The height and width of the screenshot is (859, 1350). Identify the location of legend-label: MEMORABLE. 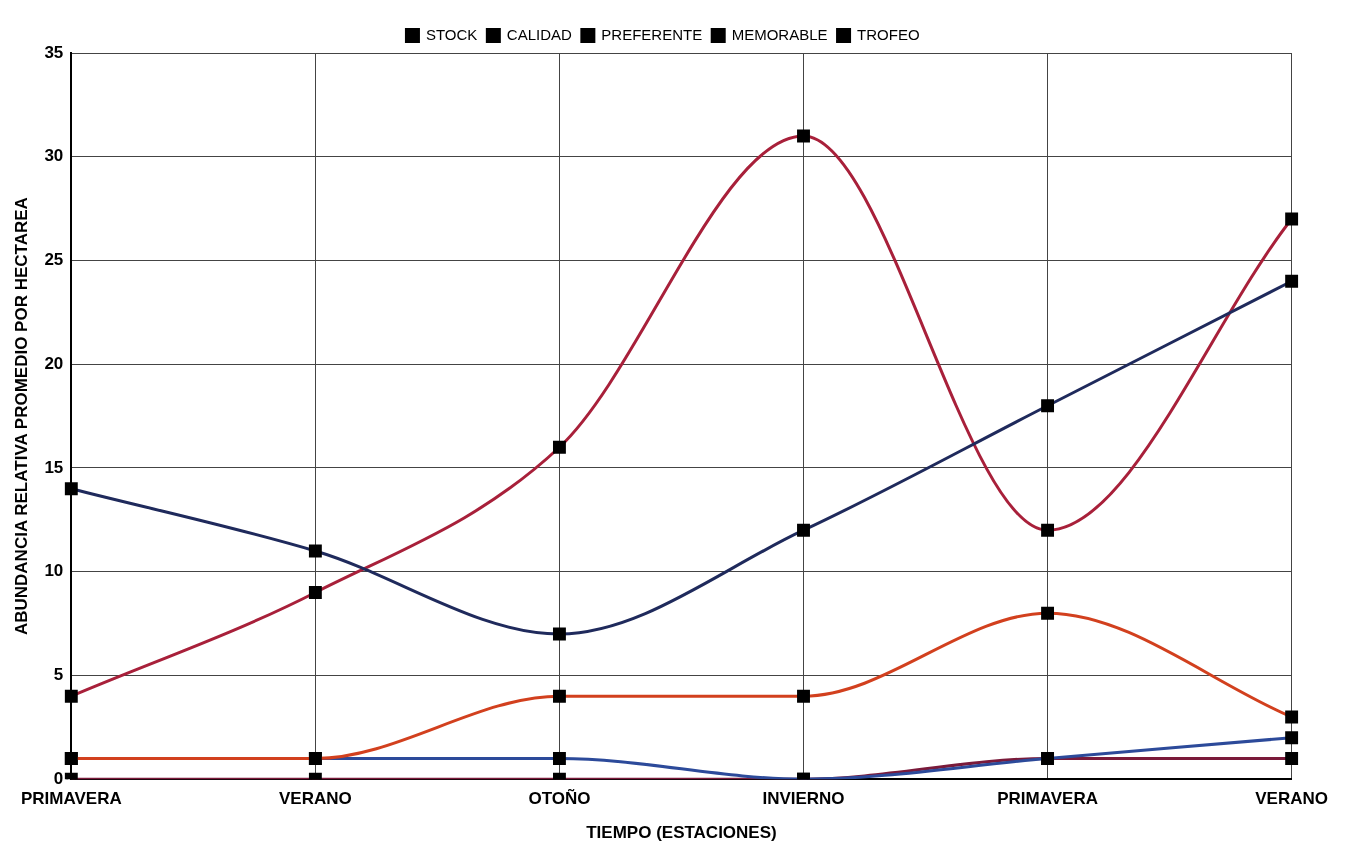
(779, 34).